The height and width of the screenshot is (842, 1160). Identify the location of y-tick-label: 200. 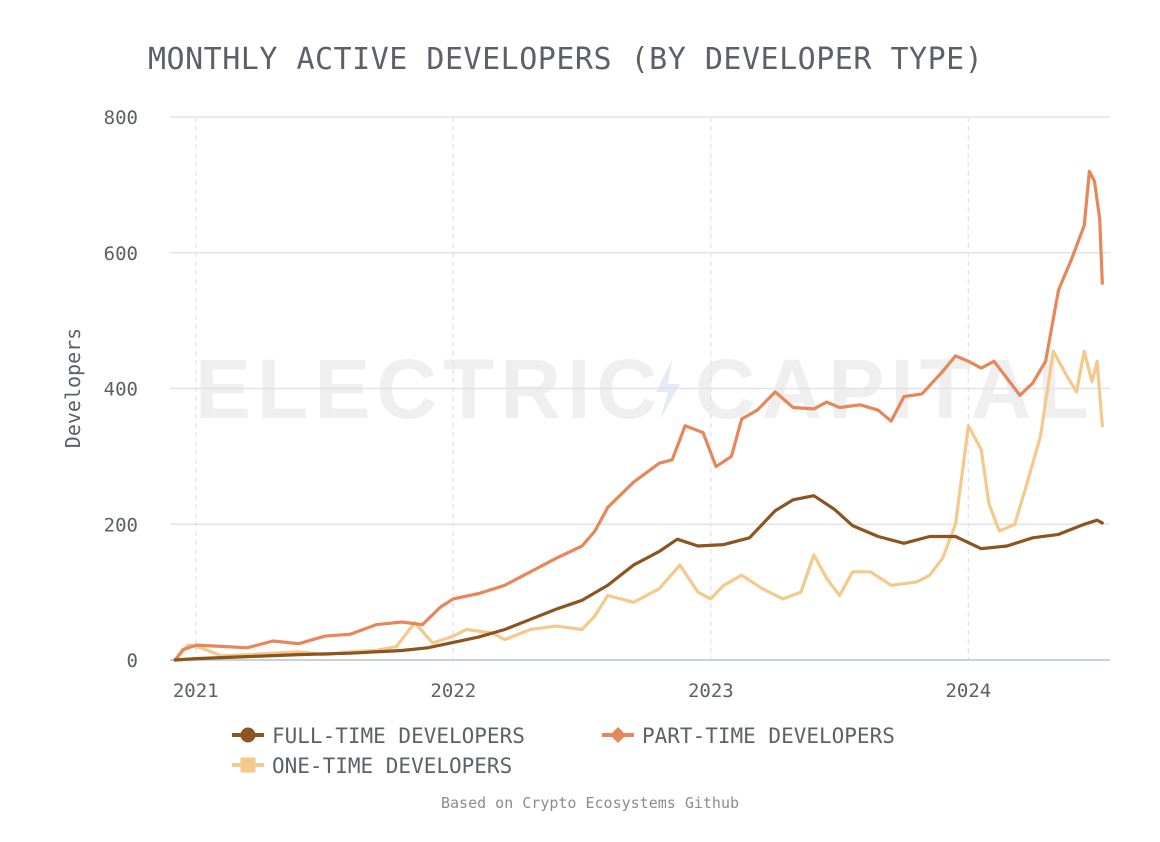
(121, 525).